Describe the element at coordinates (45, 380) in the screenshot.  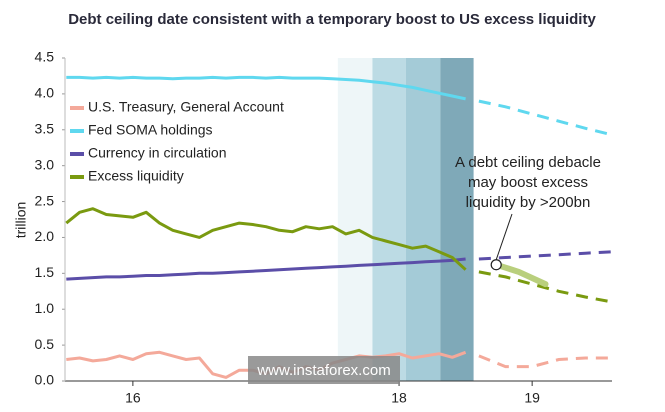
I see `y-tick-label: 0.0` at that location.